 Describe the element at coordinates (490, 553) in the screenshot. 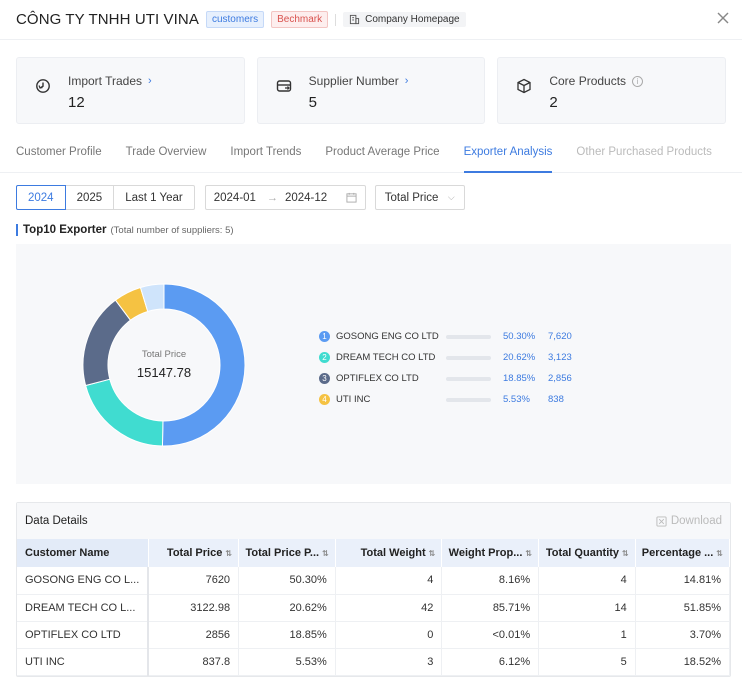

I see `column-header-weight-proportion: Weight Prop... ⇅` at that location.